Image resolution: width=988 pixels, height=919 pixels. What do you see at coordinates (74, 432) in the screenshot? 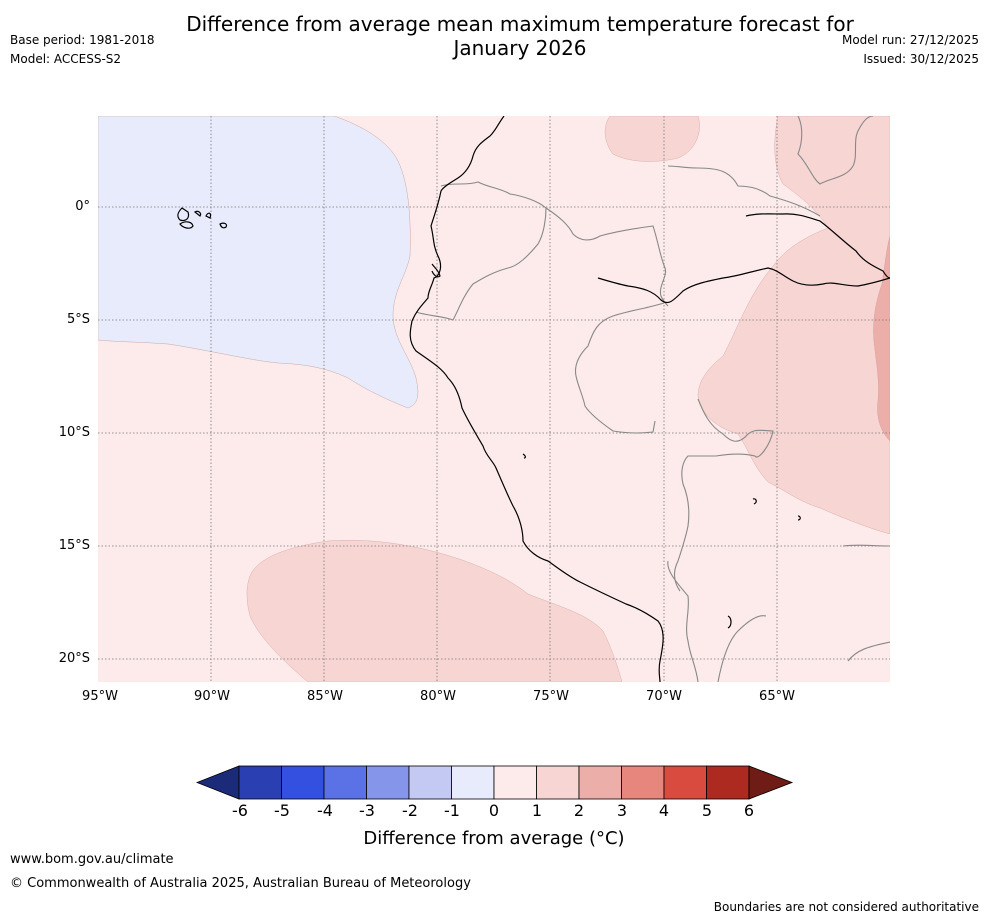
I see `lat-label-10s: 10°S` at bounding box center [74, 432].